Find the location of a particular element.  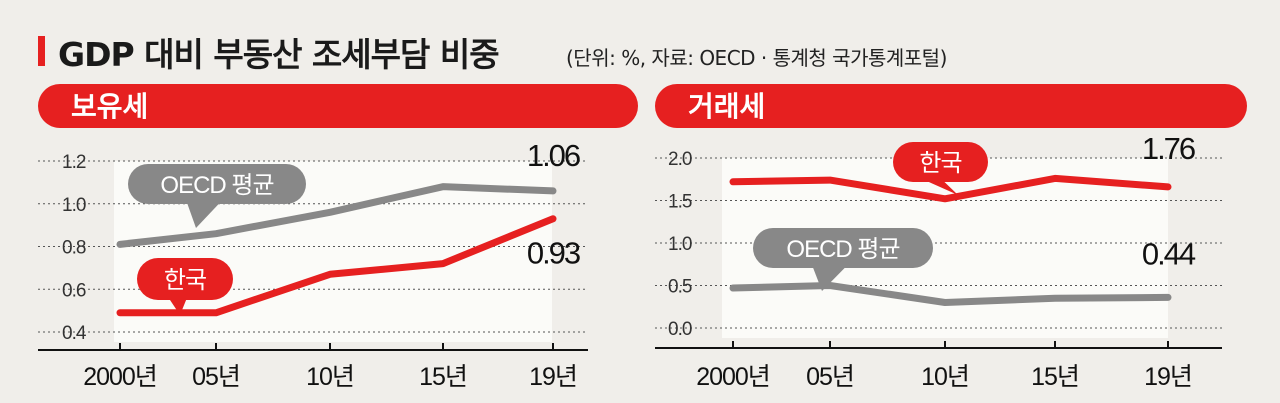

end-value-label: 0.93 is located at coordinates (553, 253).